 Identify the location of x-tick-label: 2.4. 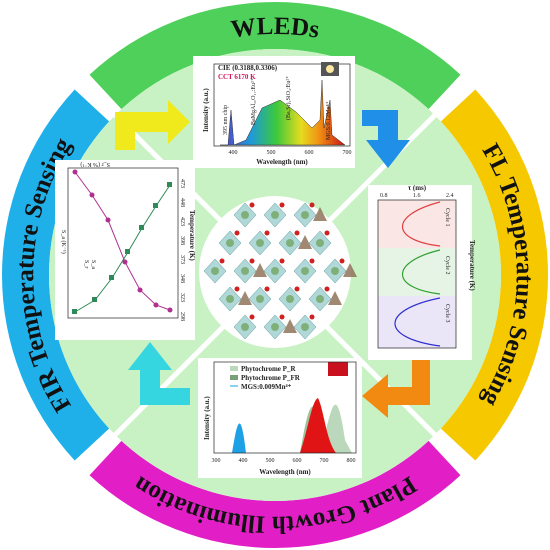
(450, 196).